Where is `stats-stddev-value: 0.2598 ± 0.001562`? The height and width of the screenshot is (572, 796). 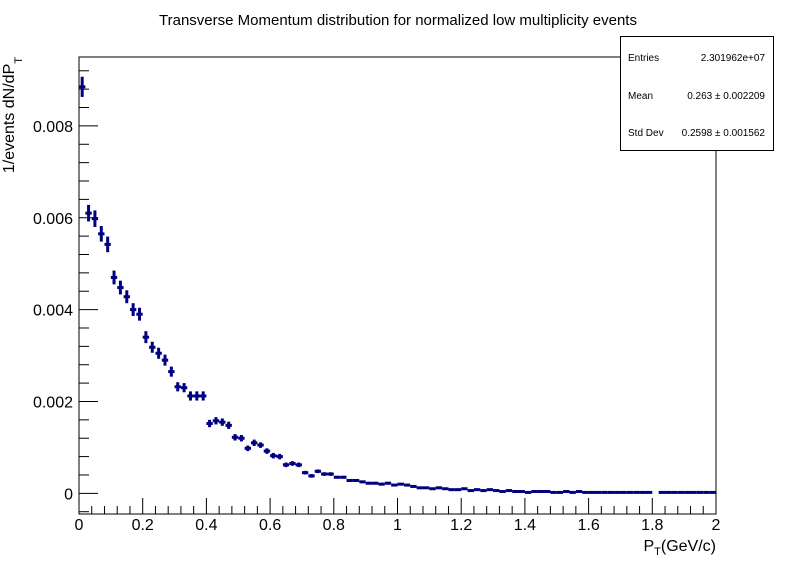 stats-stddev-value: 0.2598 ± 0.001562 is located at coordinates (723, 133).